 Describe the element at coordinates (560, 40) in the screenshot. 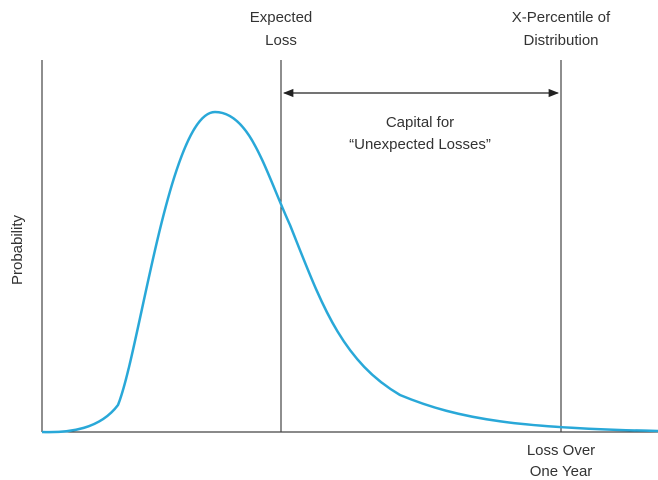

I see `label: Distribution` at that location.